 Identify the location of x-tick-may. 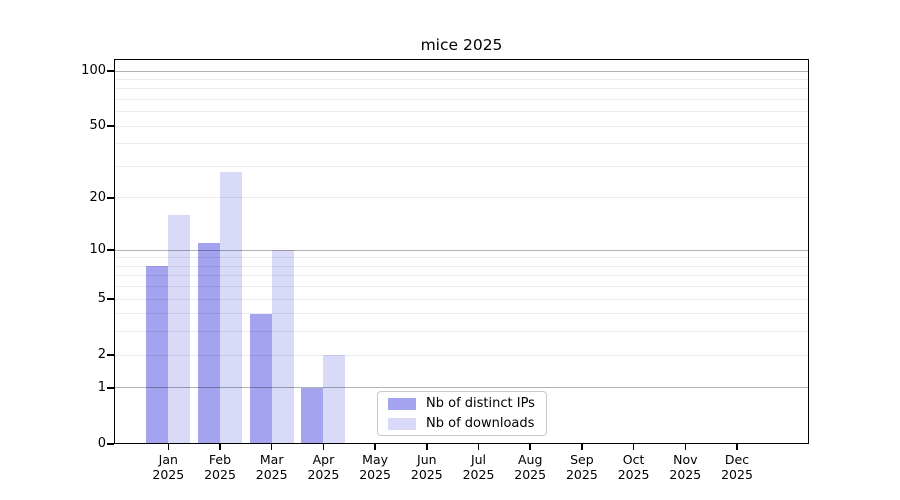
(375, 447).